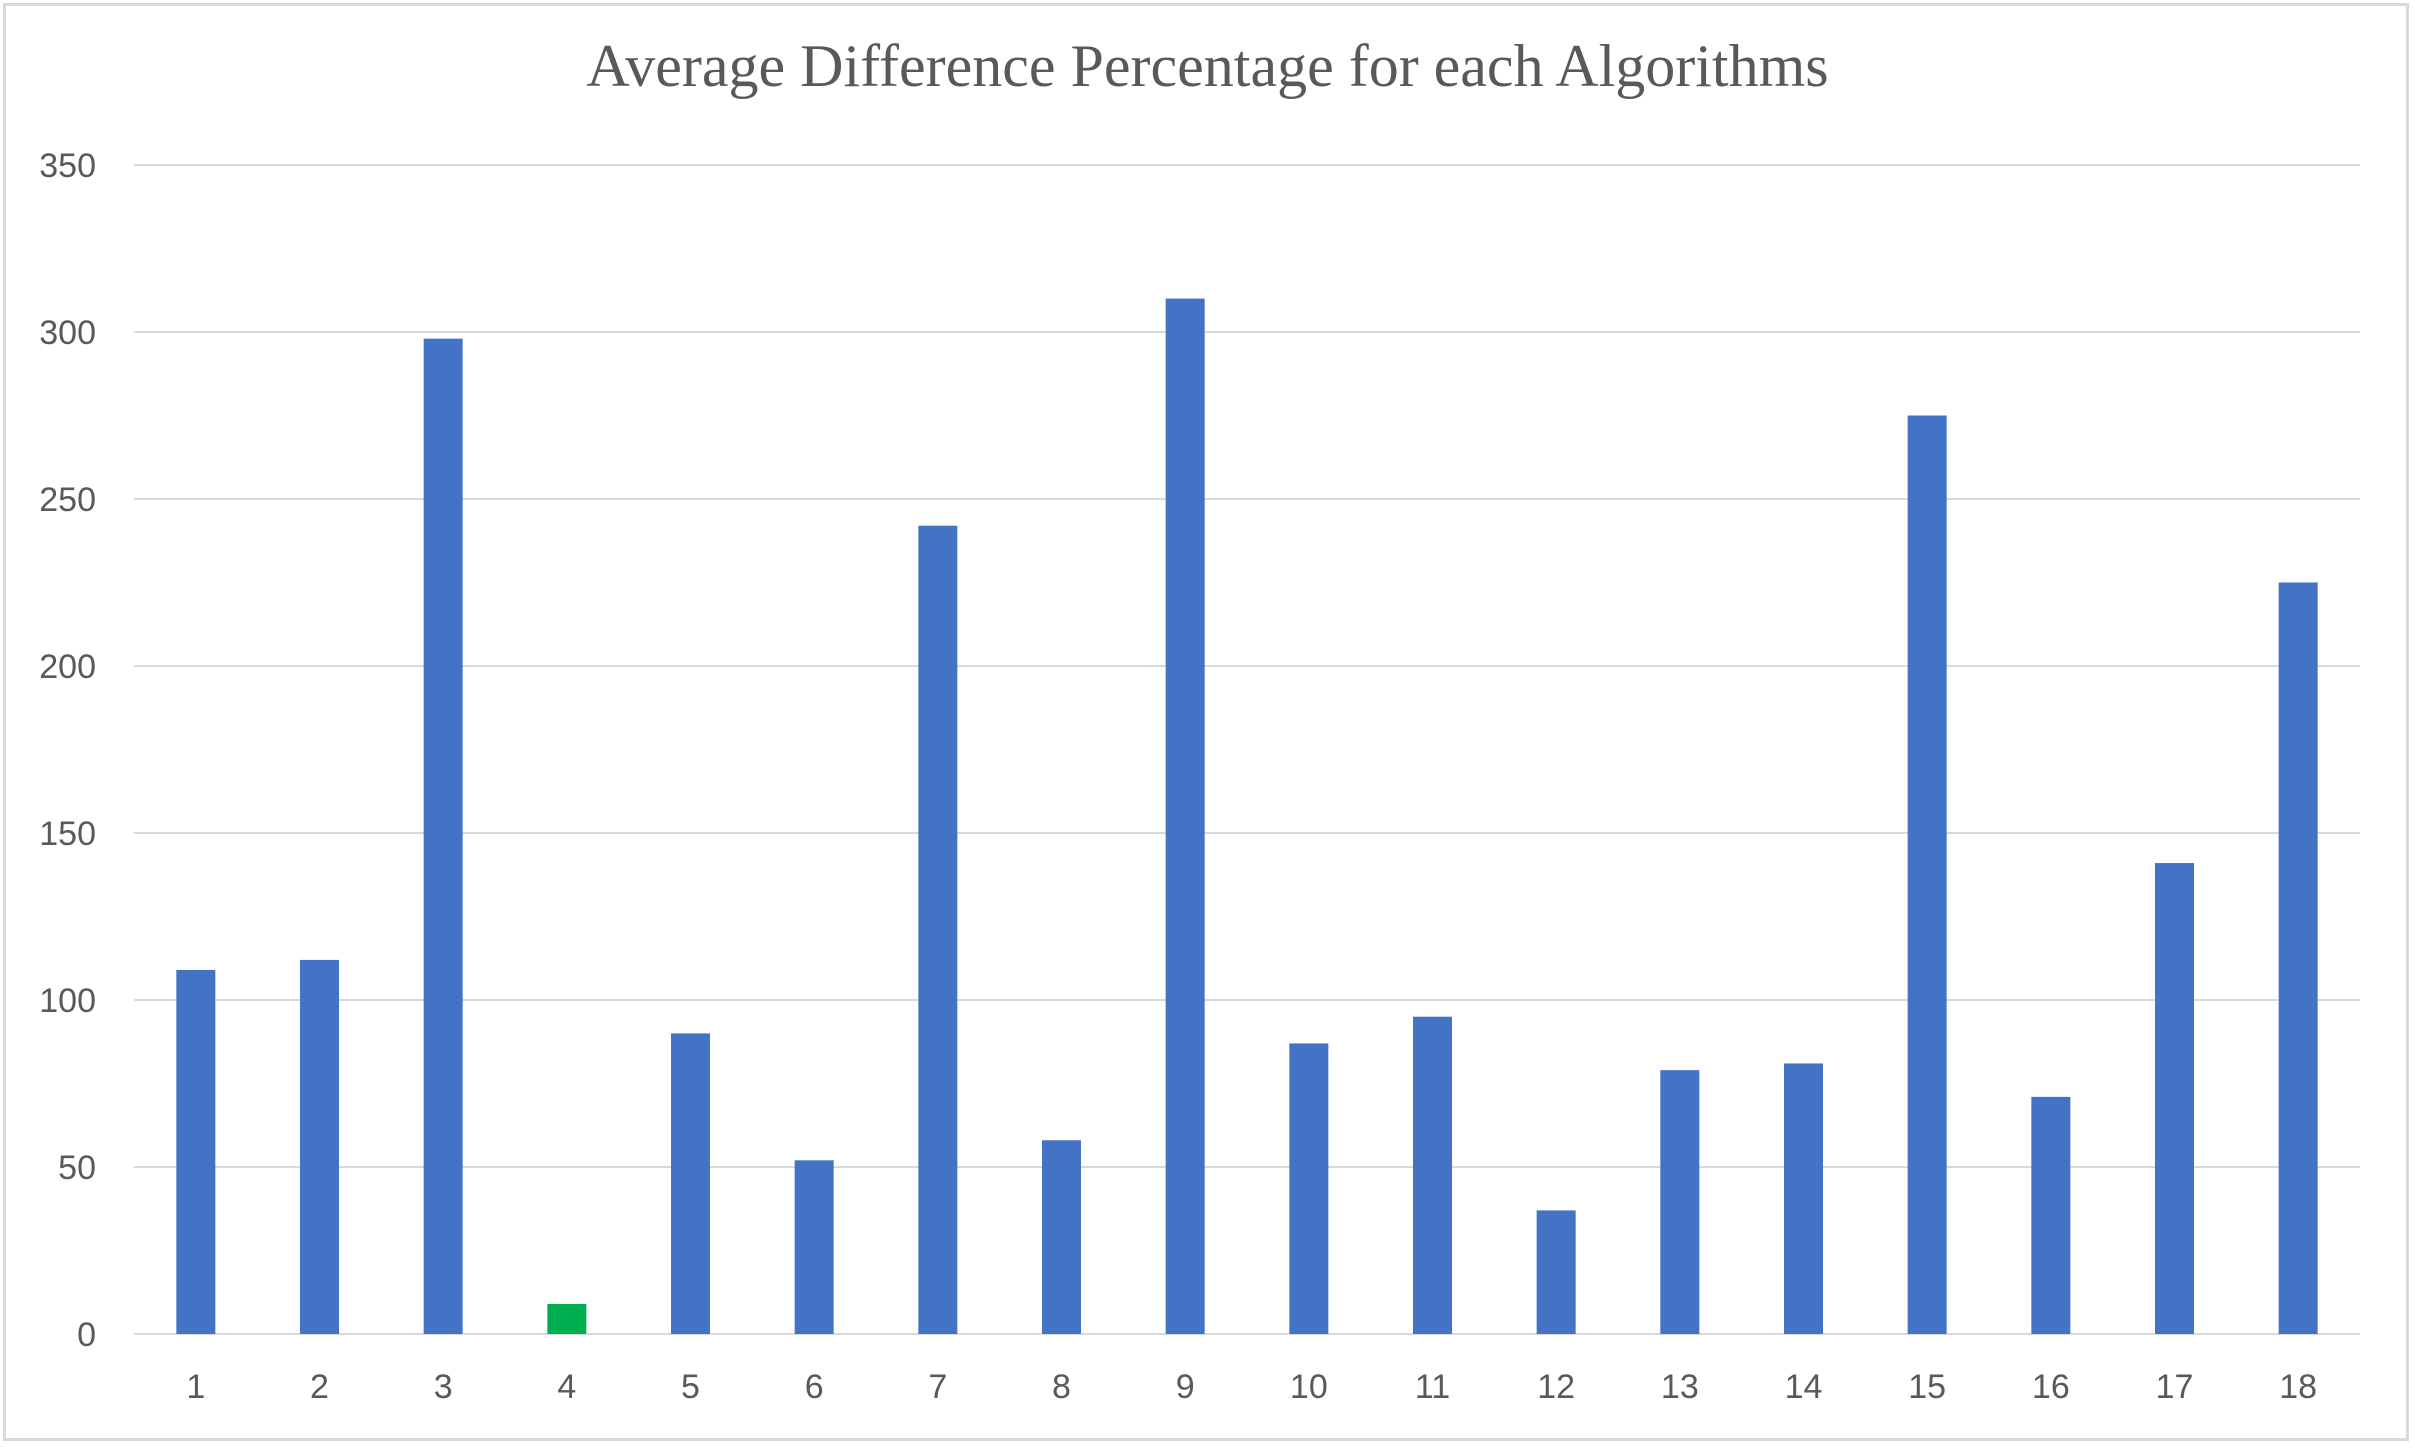  What do you see at coordinates (2175, 1387) in the screenshot?
I see `x-tick-label: 17` at bounding box center [2175, 1387].